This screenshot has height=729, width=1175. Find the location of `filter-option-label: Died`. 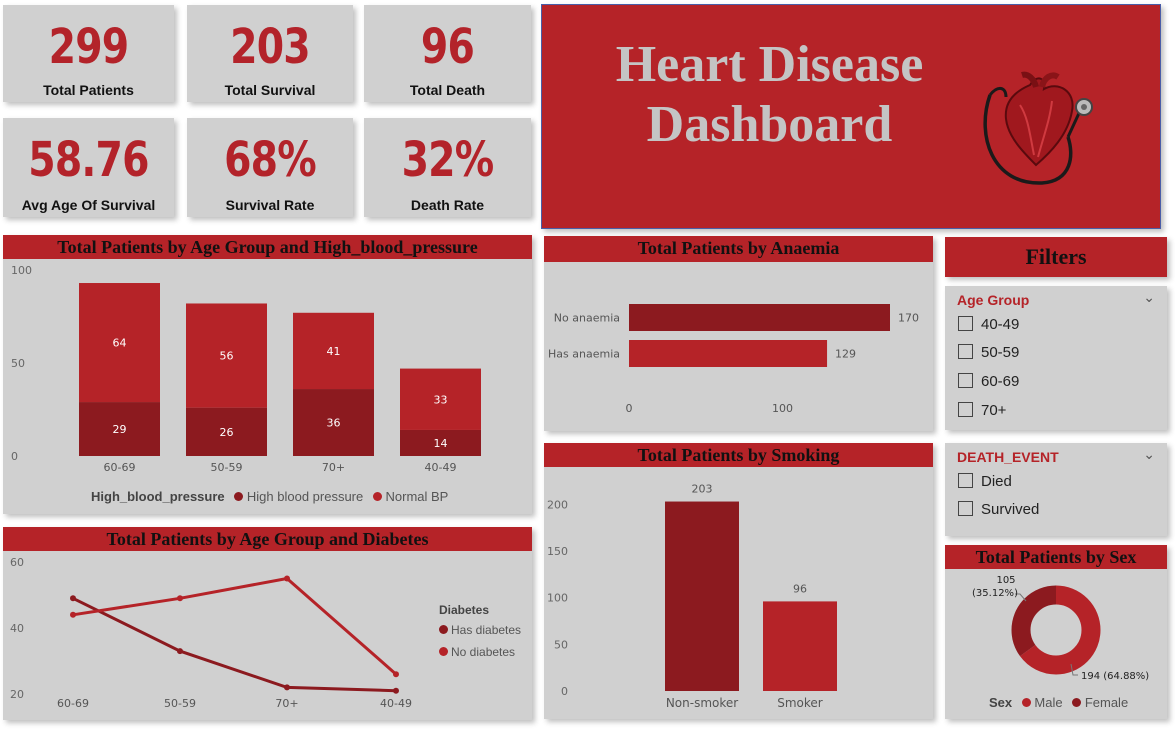

filter-option-label: Died is located at coordinates (996, 481).